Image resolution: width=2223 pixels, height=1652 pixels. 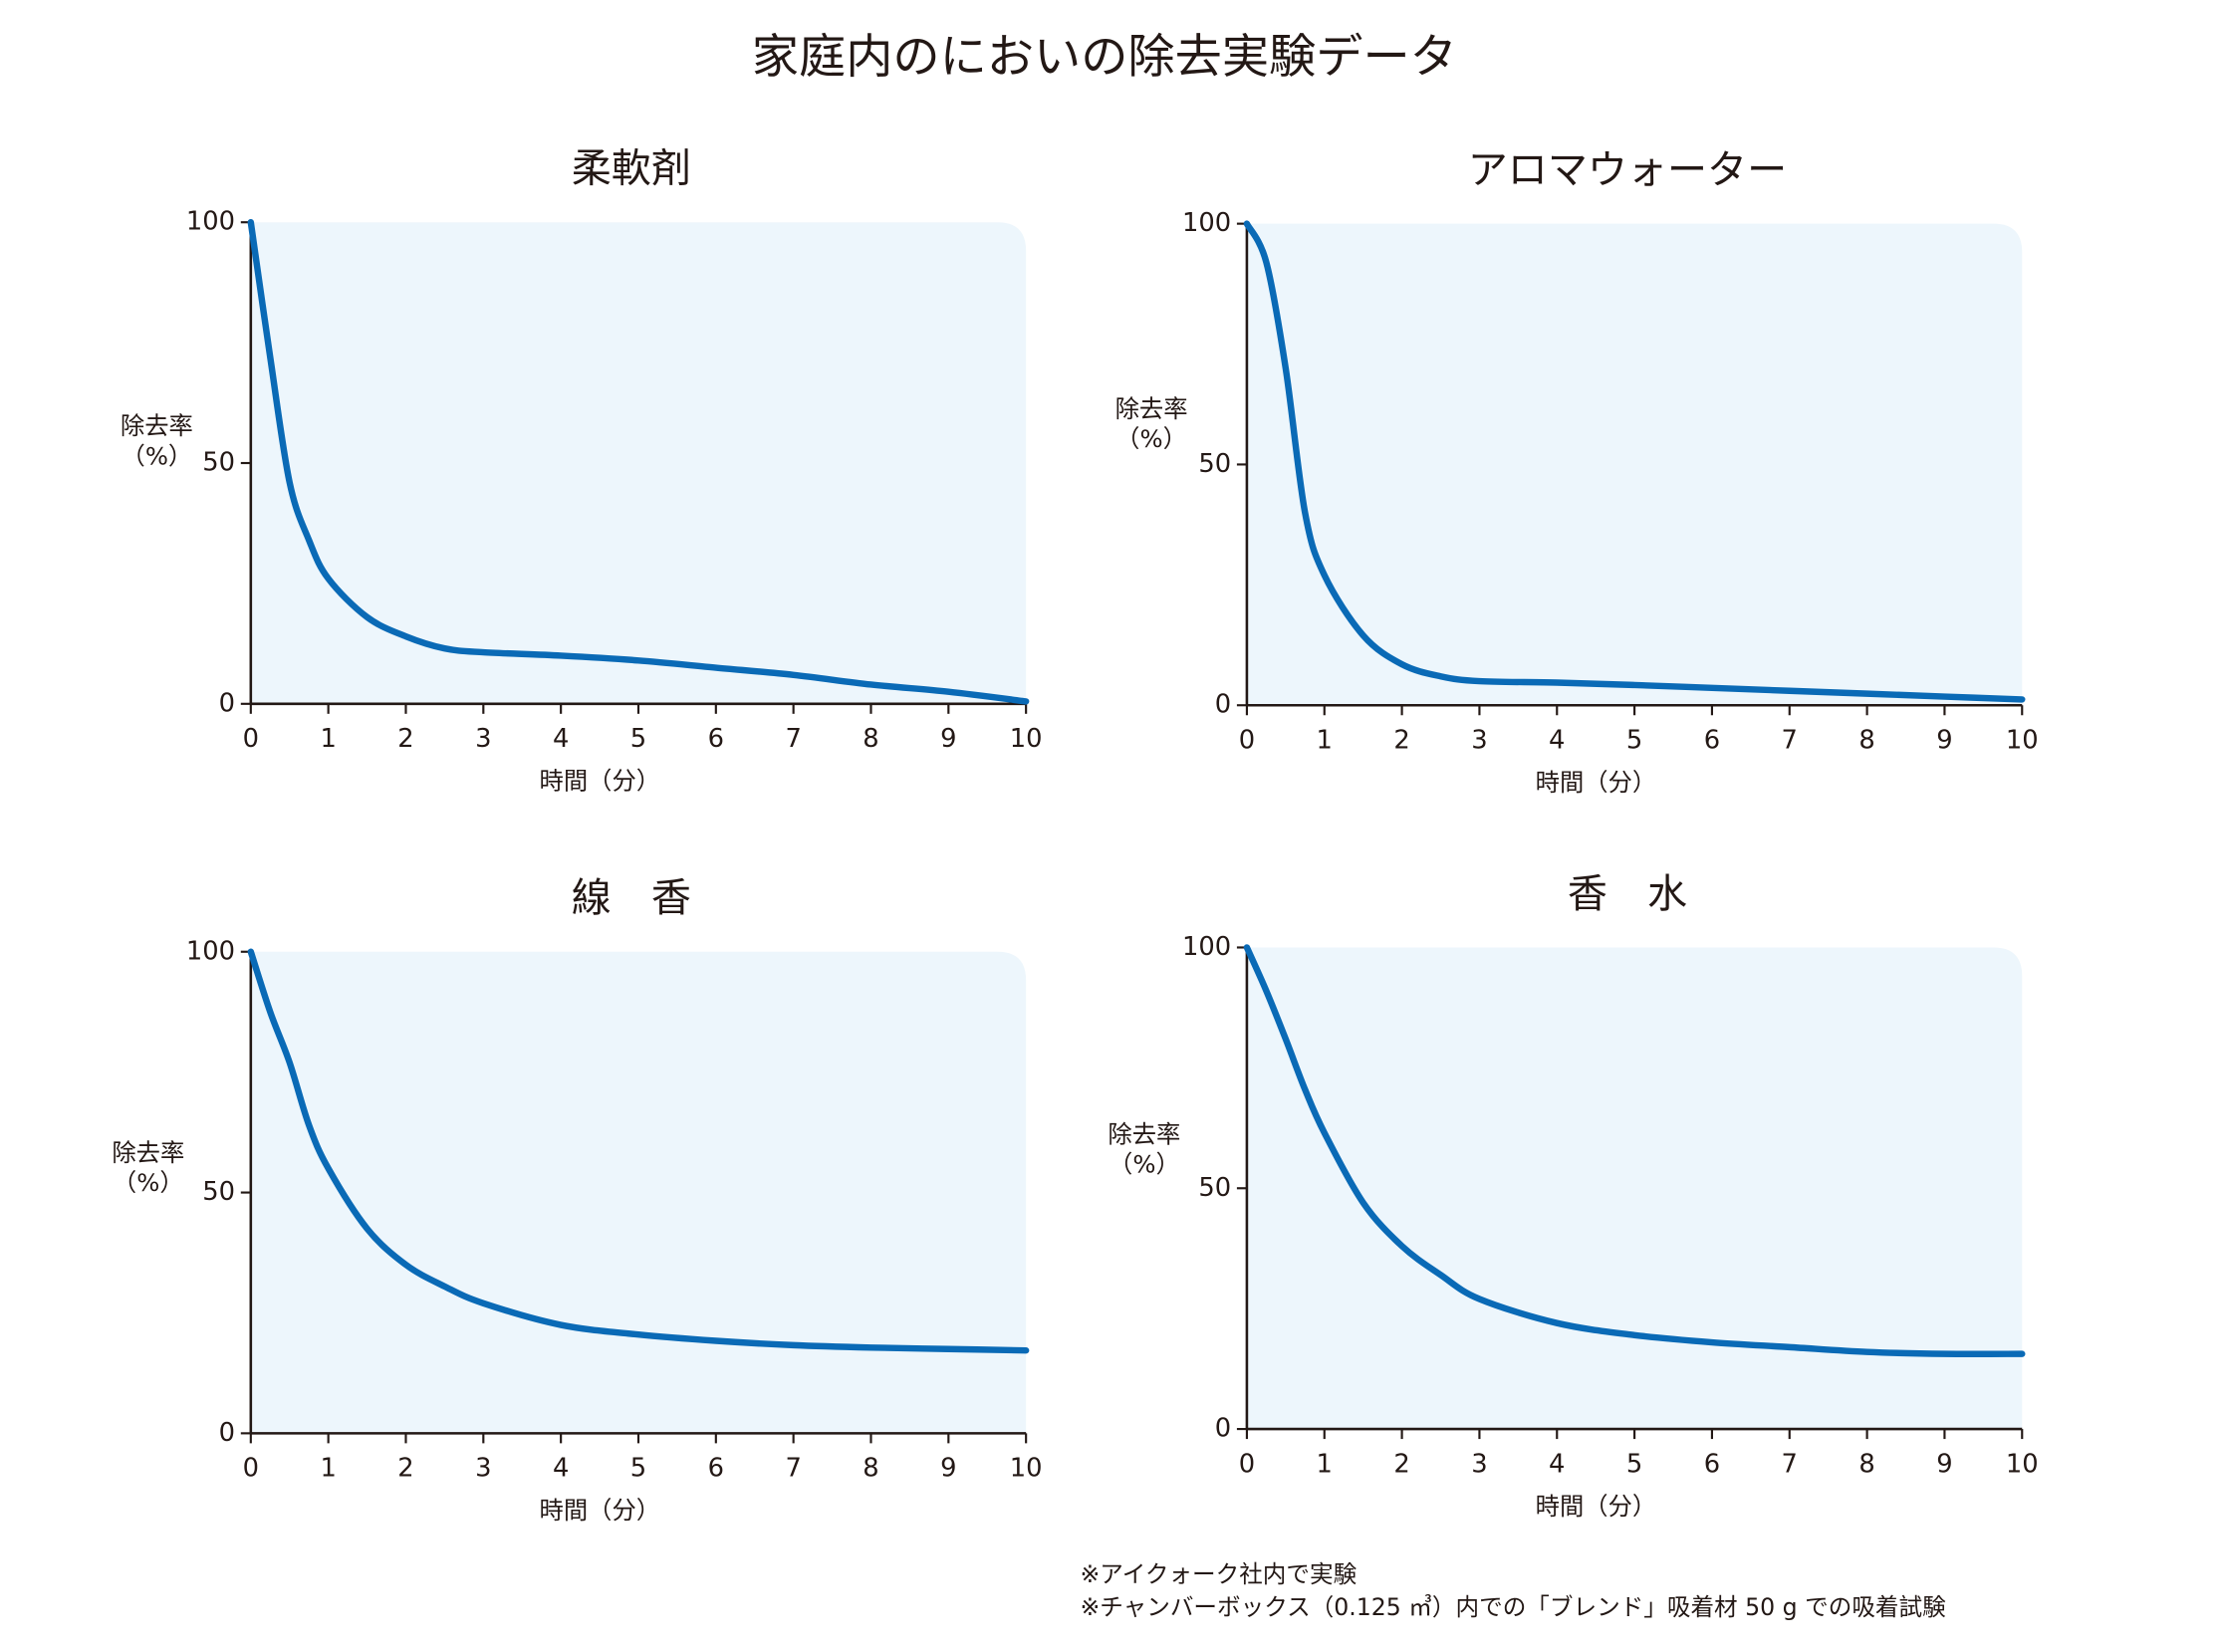 I want to click on chart-title: アロマウォーター, so click(x=1627, y=170).